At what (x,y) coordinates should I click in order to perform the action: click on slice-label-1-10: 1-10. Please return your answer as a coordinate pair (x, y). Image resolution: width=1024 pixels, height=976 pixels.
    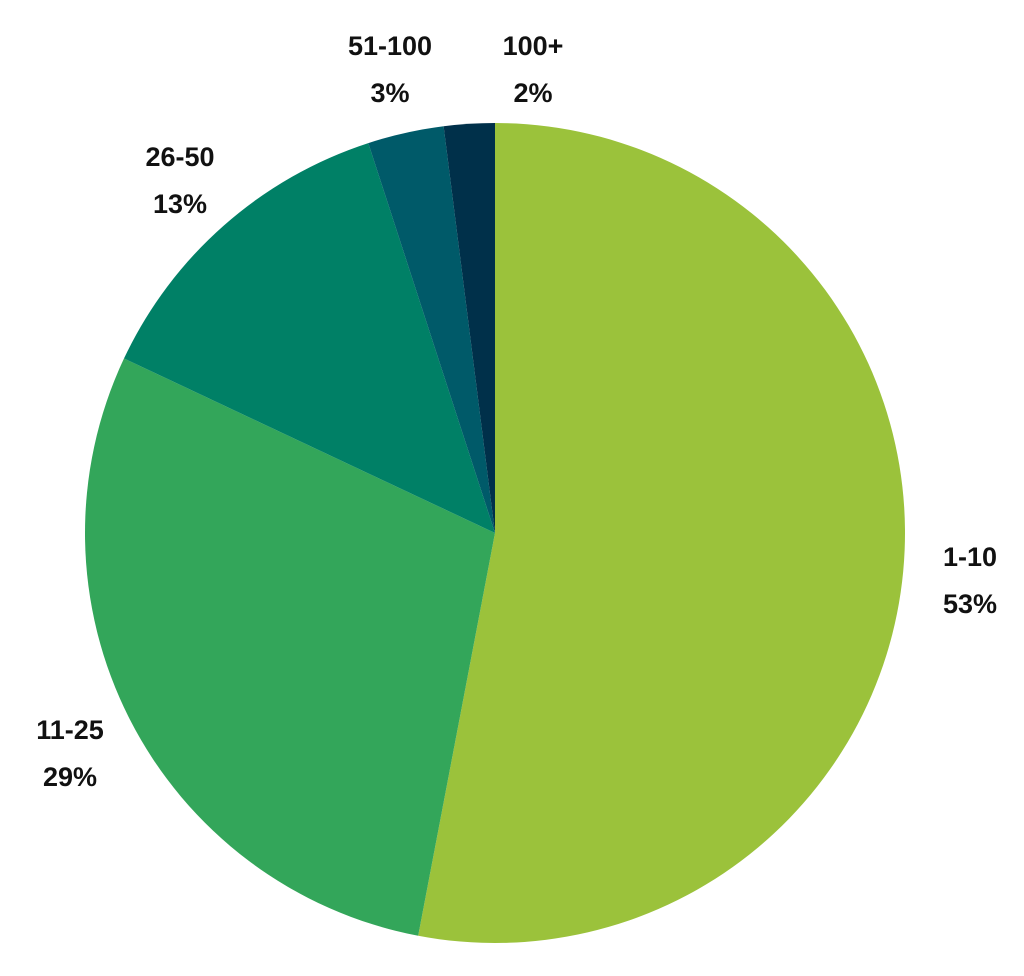
    Looking at the image, I should click on (970, 557).